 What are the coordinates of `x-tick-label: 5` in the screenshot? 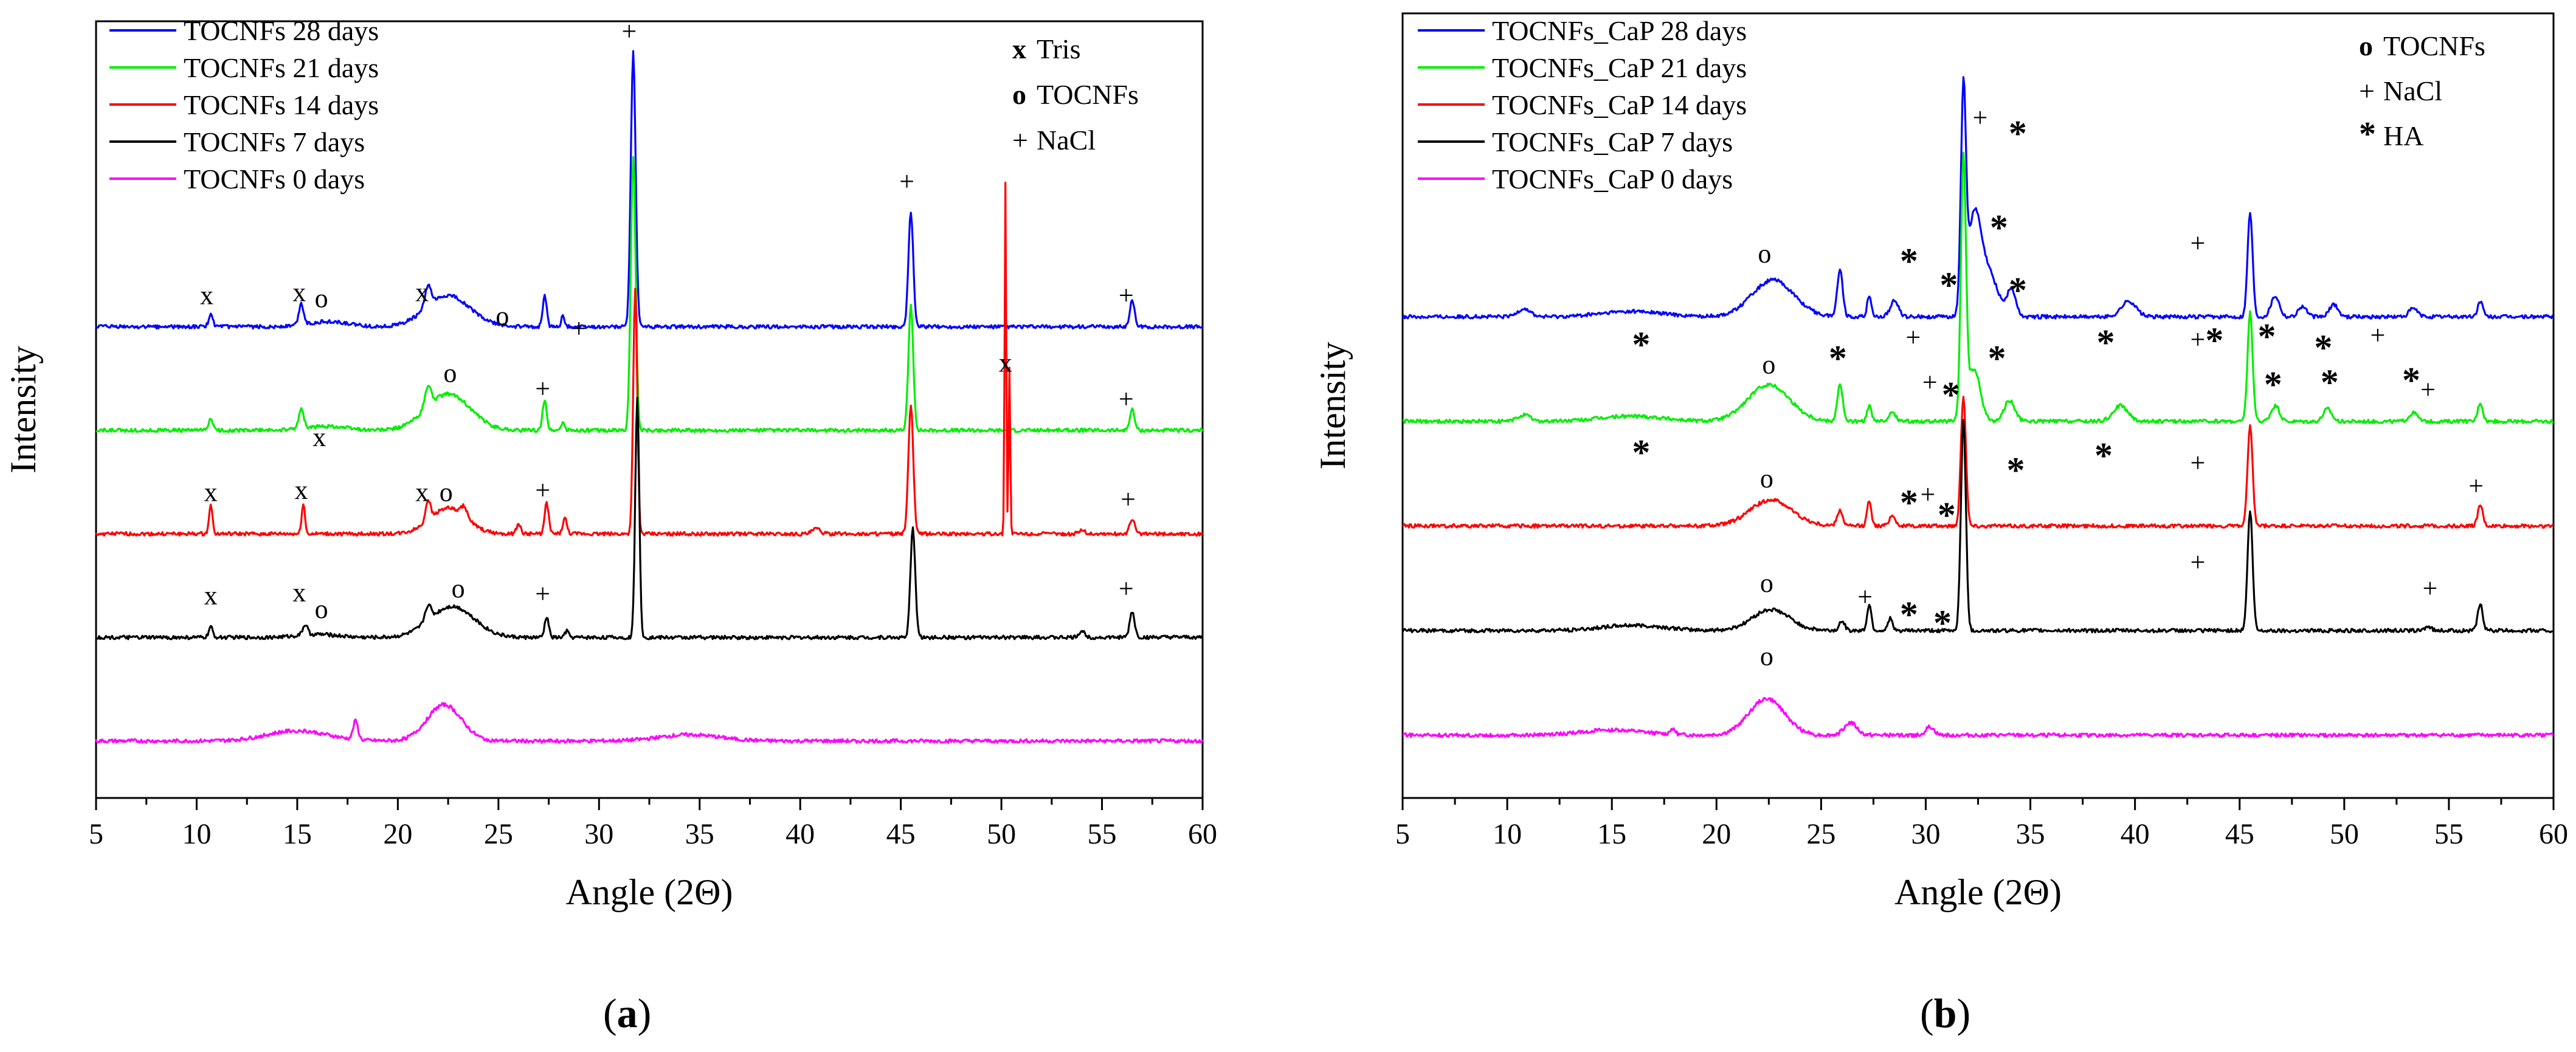 It's located at (1402, 834).